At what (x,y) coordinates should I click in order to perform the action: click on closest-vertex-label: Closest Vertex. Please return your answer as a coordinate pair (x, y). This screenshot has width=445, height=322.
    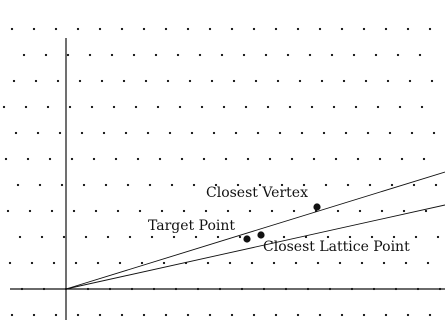
    Looking at the image, I should click on (257, 193).